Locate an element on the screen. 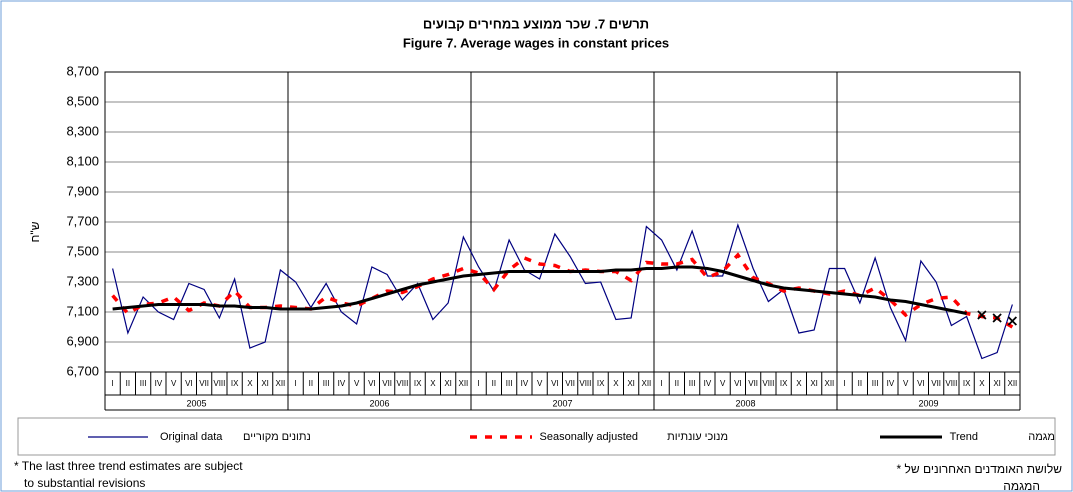 The width and height of the screenshot is (1073, 492). y-tick-label: 7,100 is located at coordinates (82, 310).